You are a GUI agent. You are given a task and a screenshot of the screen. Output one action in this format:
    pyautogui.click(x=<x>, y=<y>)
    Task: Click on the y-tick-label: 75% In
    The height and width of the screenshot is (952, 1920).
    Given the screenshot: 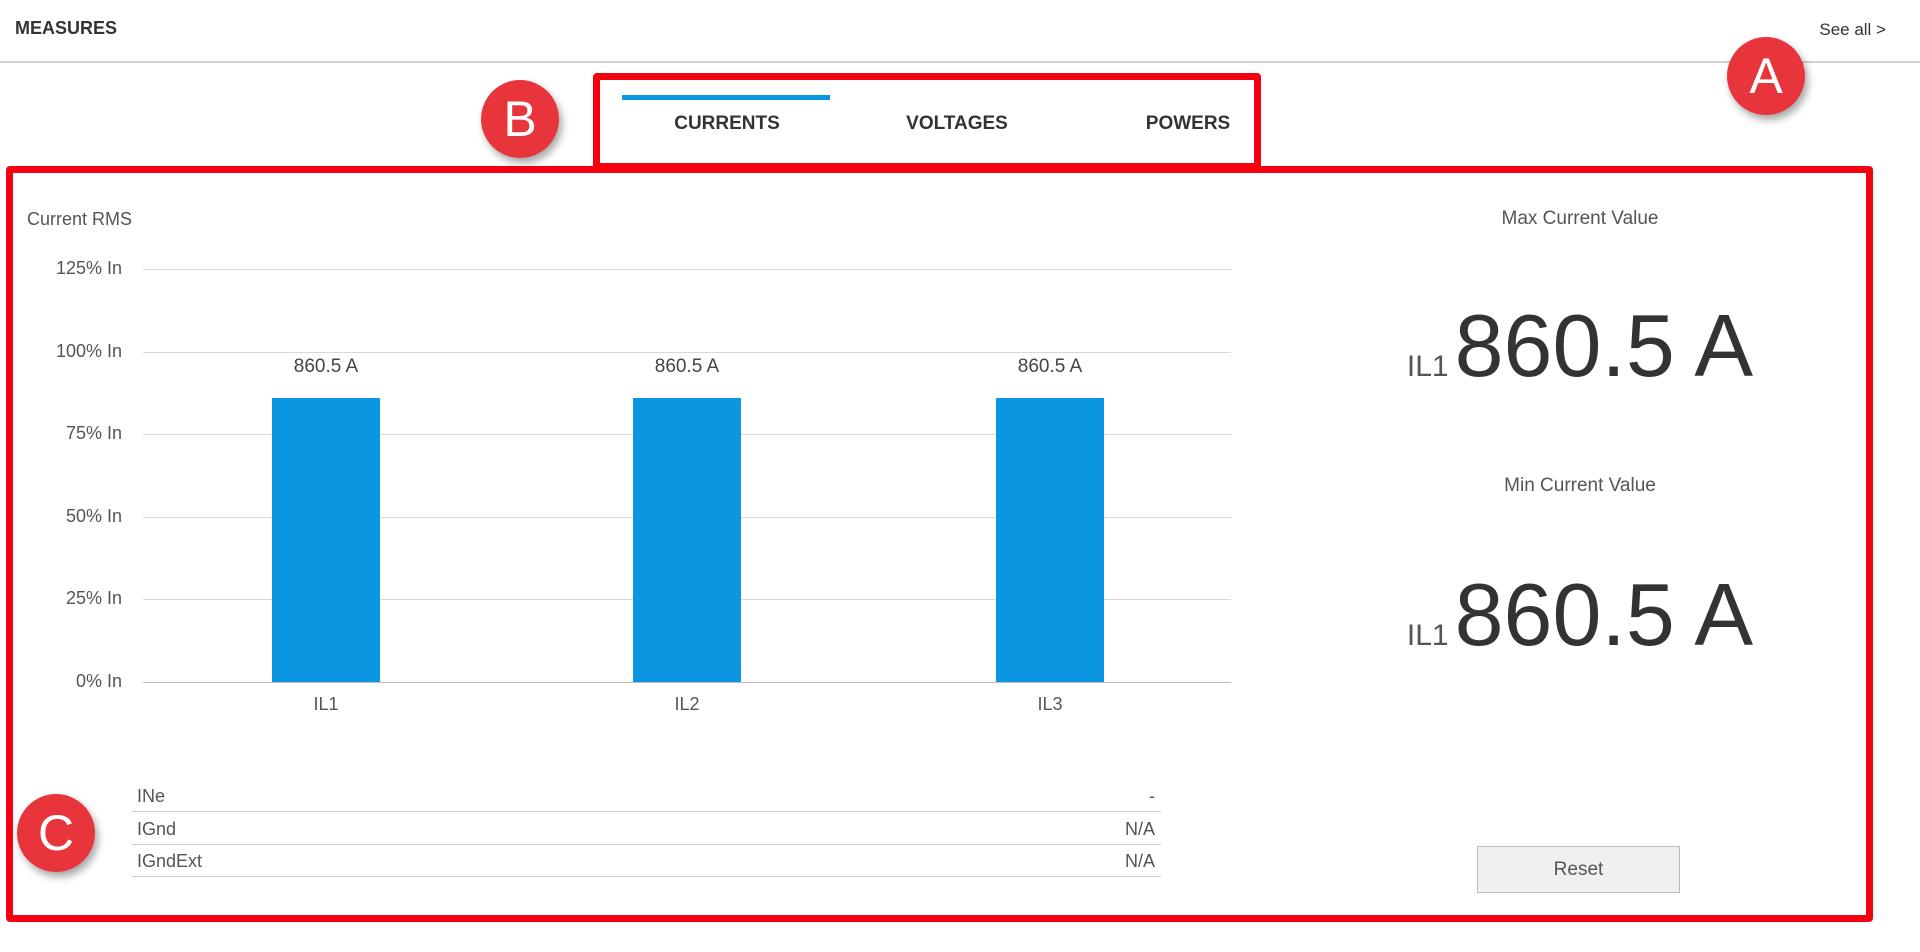 What is the action you would take?
    pyautogui.click(x=93, y=433)
    